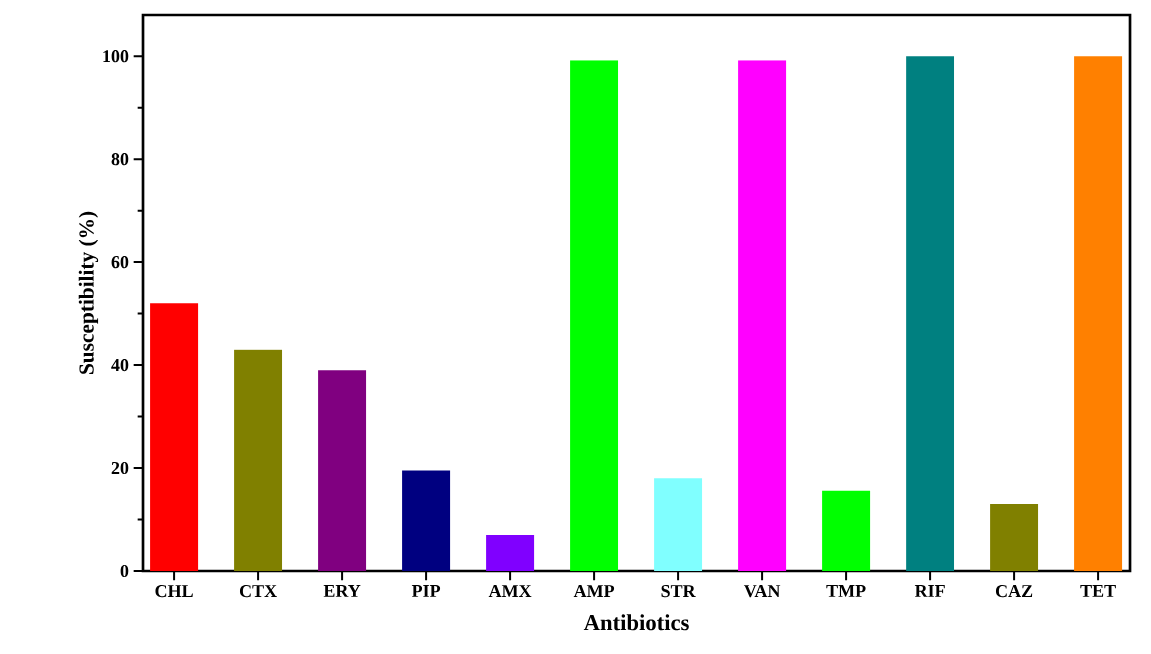 This screenshot has height=654, width=1151. Describe the element at coordinates (120, 365) in the screenshot. I see `y-tick-label: 40` at that location.